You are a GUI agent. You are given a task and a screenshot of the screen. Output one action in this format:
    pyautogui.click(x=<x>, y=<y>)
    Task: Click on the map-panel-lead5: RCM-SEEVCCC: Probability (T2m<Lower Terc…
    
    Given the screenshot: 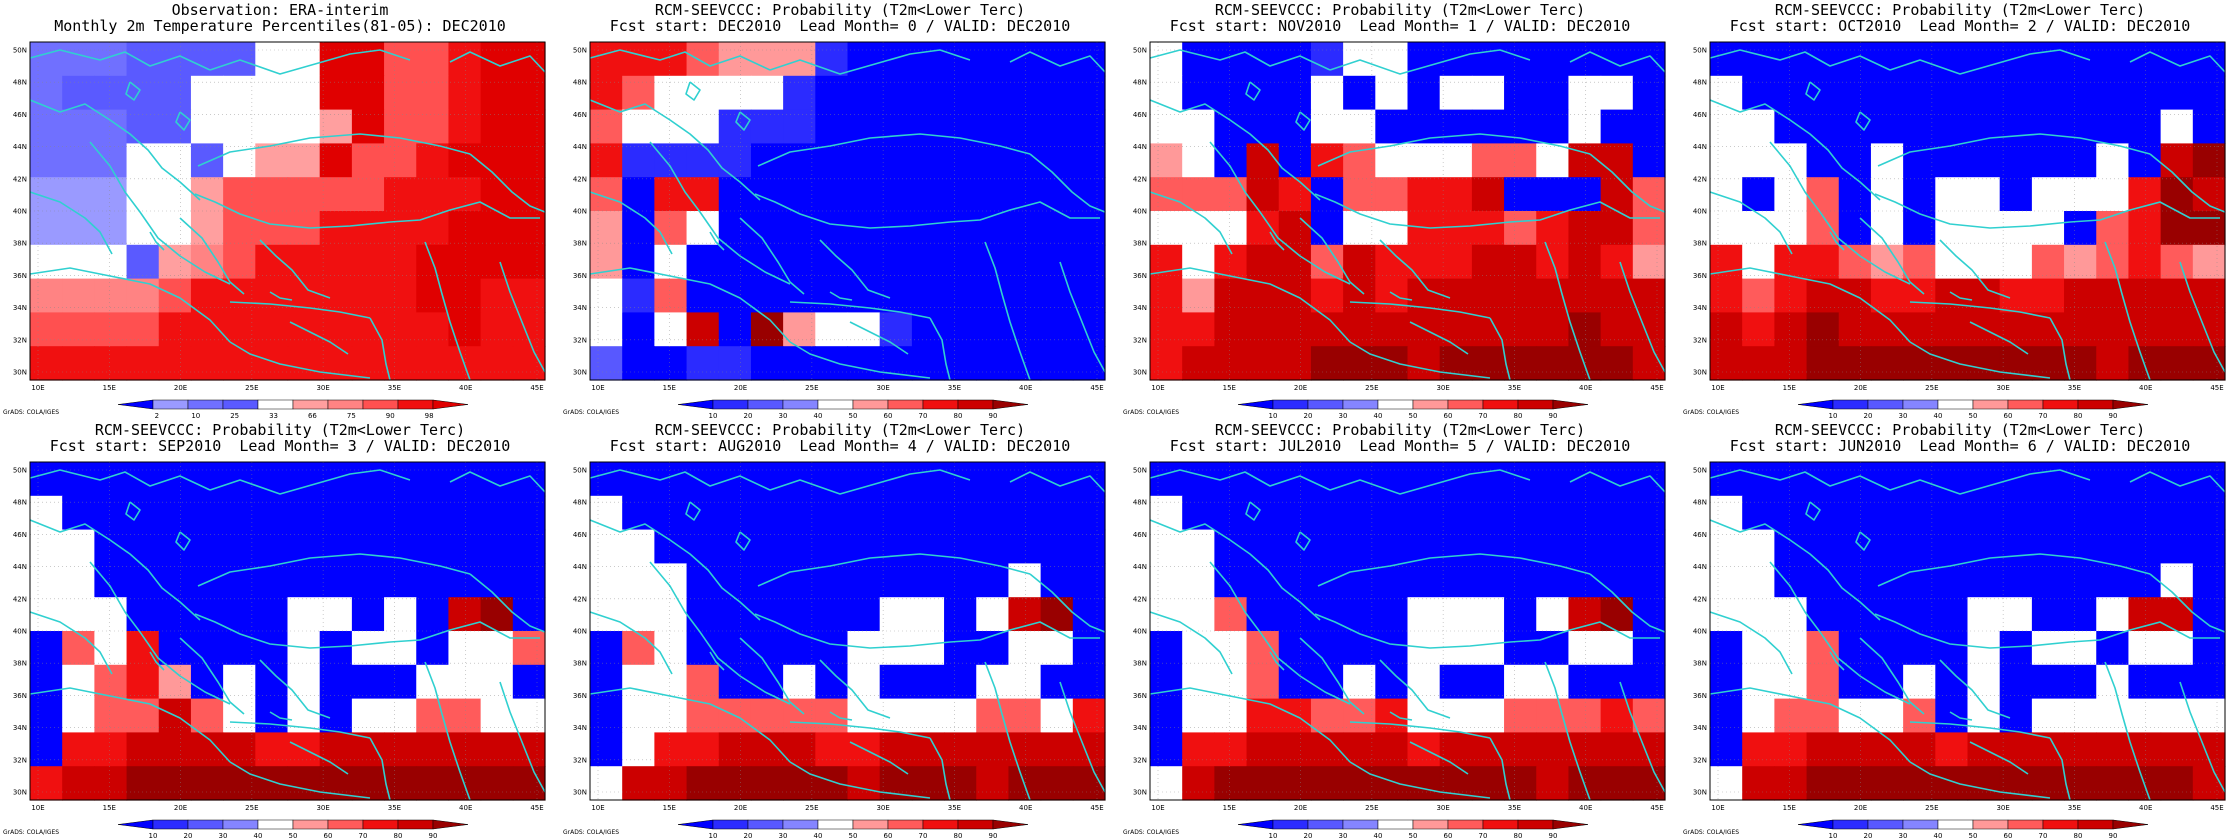 What is the action you would take?
    pyautogui.click(x=1400, y=630)
    